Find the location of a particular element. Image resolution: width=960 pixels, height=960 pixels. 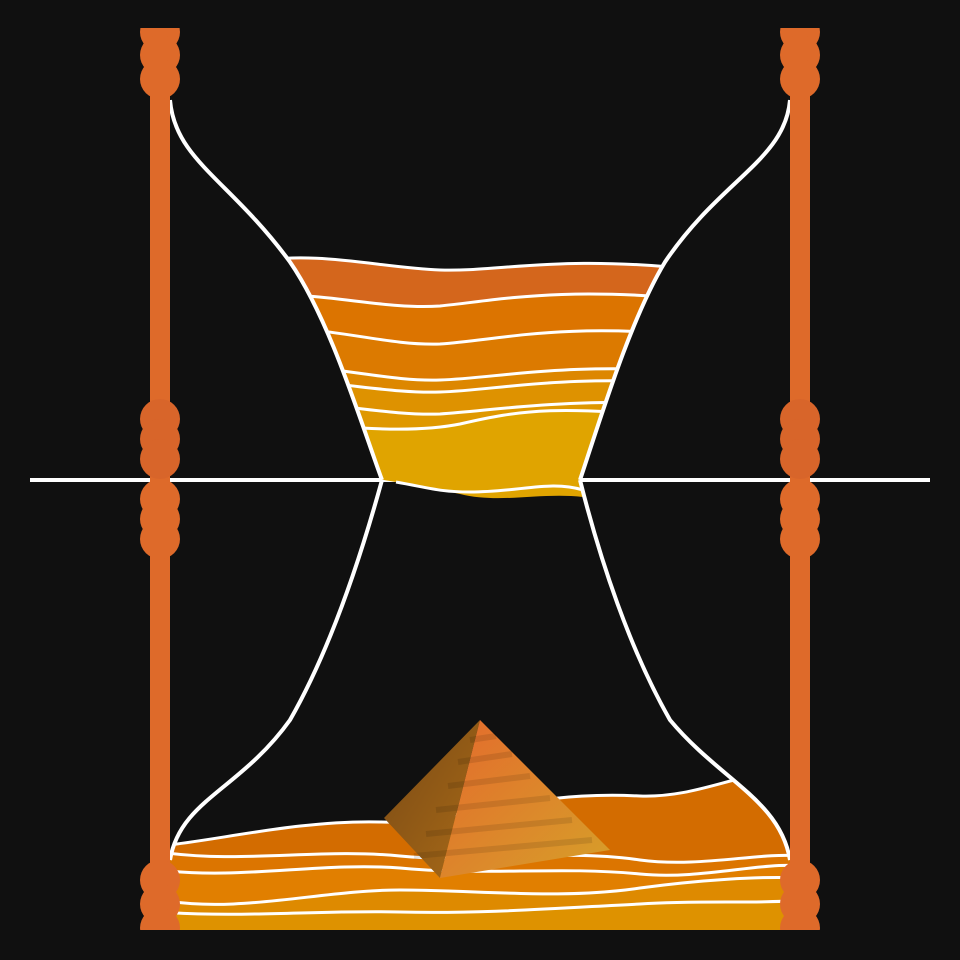

pyramid-steps is located at coordinates (503, 796).